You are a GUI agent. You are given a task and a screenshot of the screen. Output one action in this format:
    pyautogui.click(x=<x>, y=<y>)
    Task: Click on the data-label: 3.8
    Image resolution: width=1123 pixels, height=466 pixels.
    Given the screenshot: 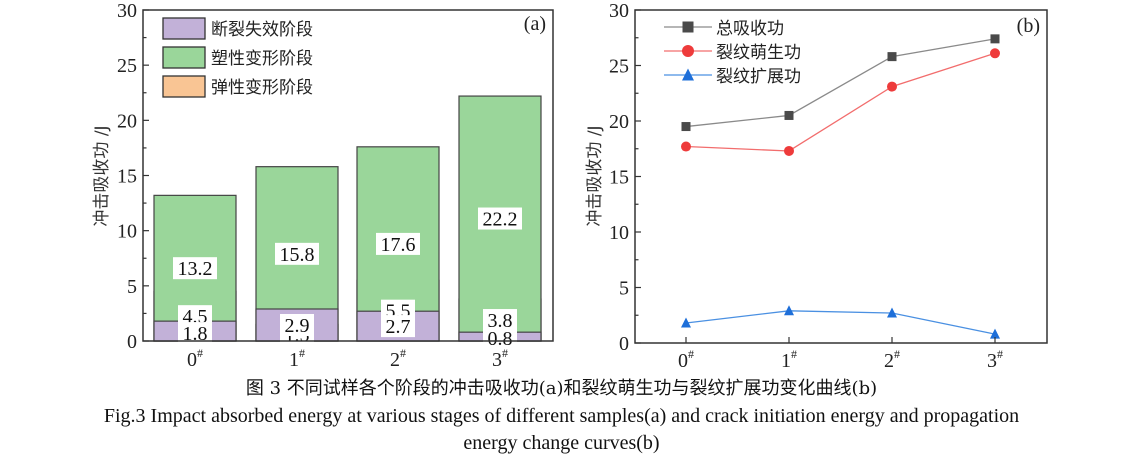 What is the action you would take?
    pyautogui.click(x=500, y=321)
    